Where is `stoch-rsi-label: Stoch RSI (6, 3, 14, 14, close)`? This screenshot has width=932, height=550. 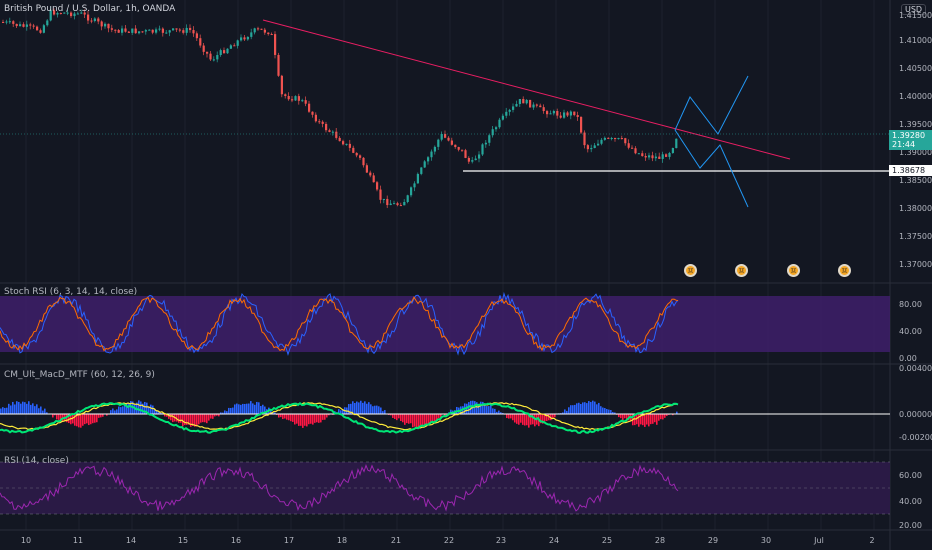 stoch-rsi-label: Stoch RSI (6, 3, 14, 14, close) is located at coordinates (71, 292).